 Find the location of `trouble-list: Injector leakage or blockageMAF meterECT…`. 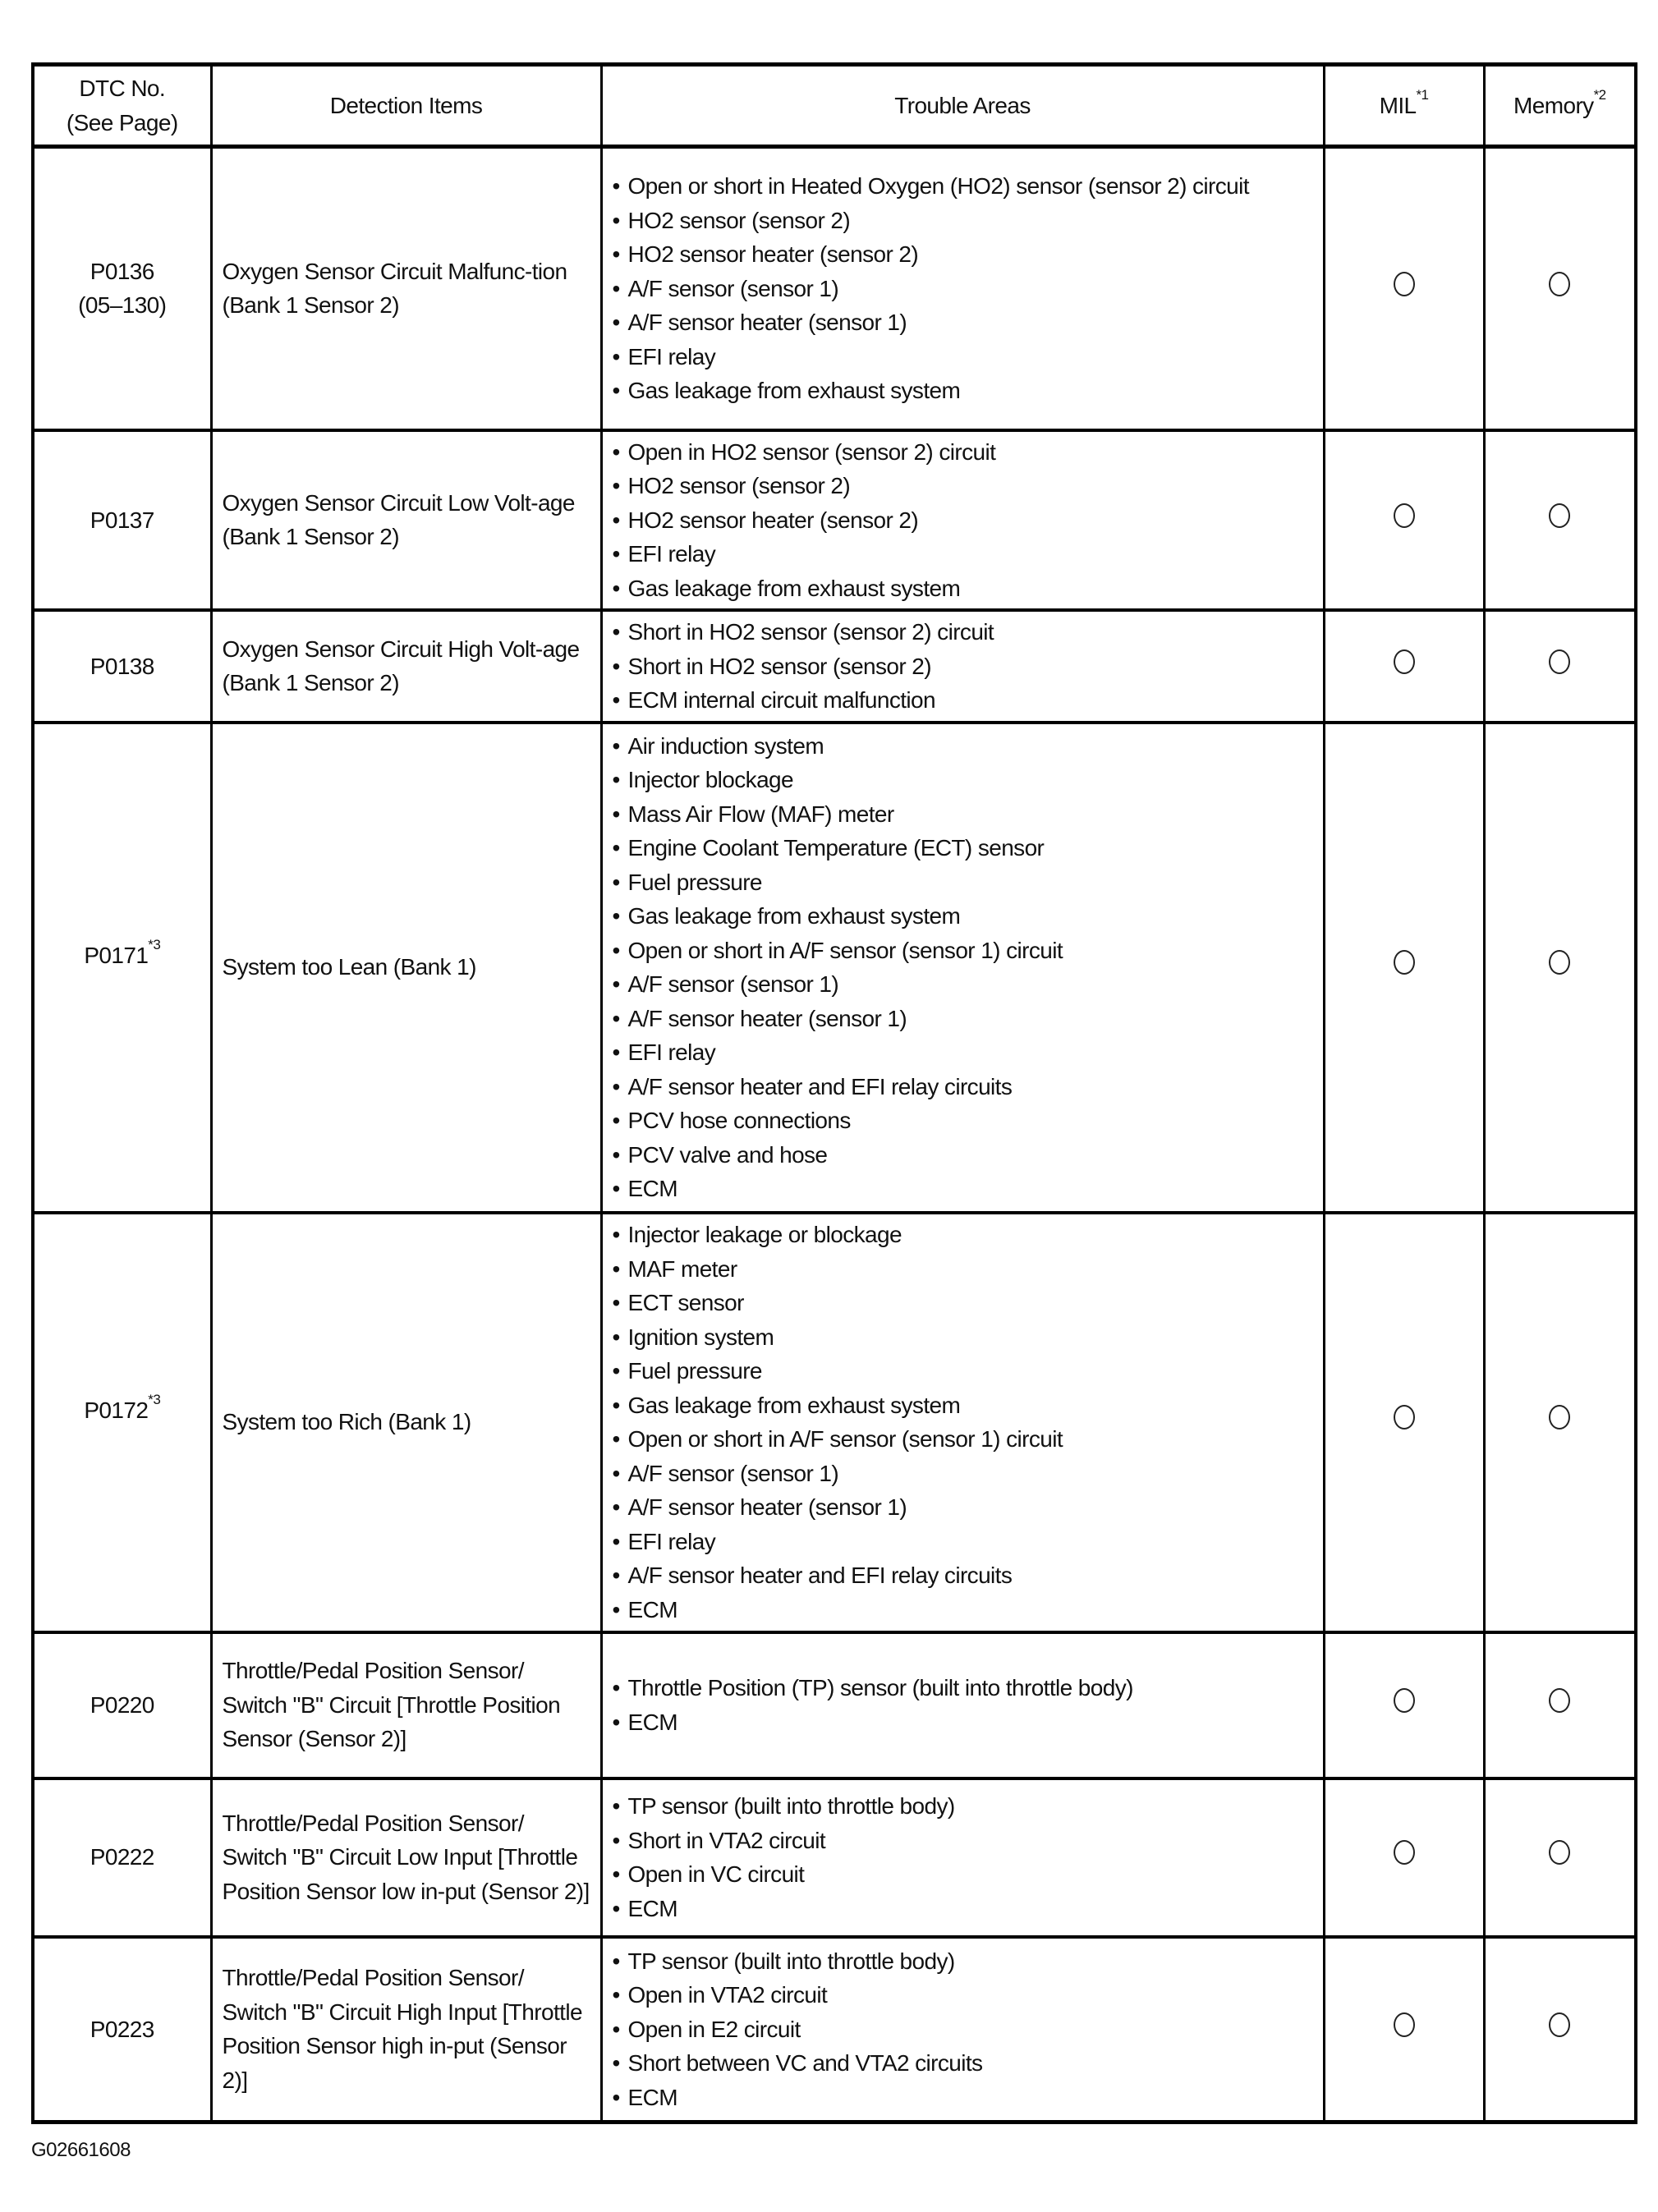

trouble-list: Injector leakage or blockageMAF meterECT… is located at coordinates (964, 1422).